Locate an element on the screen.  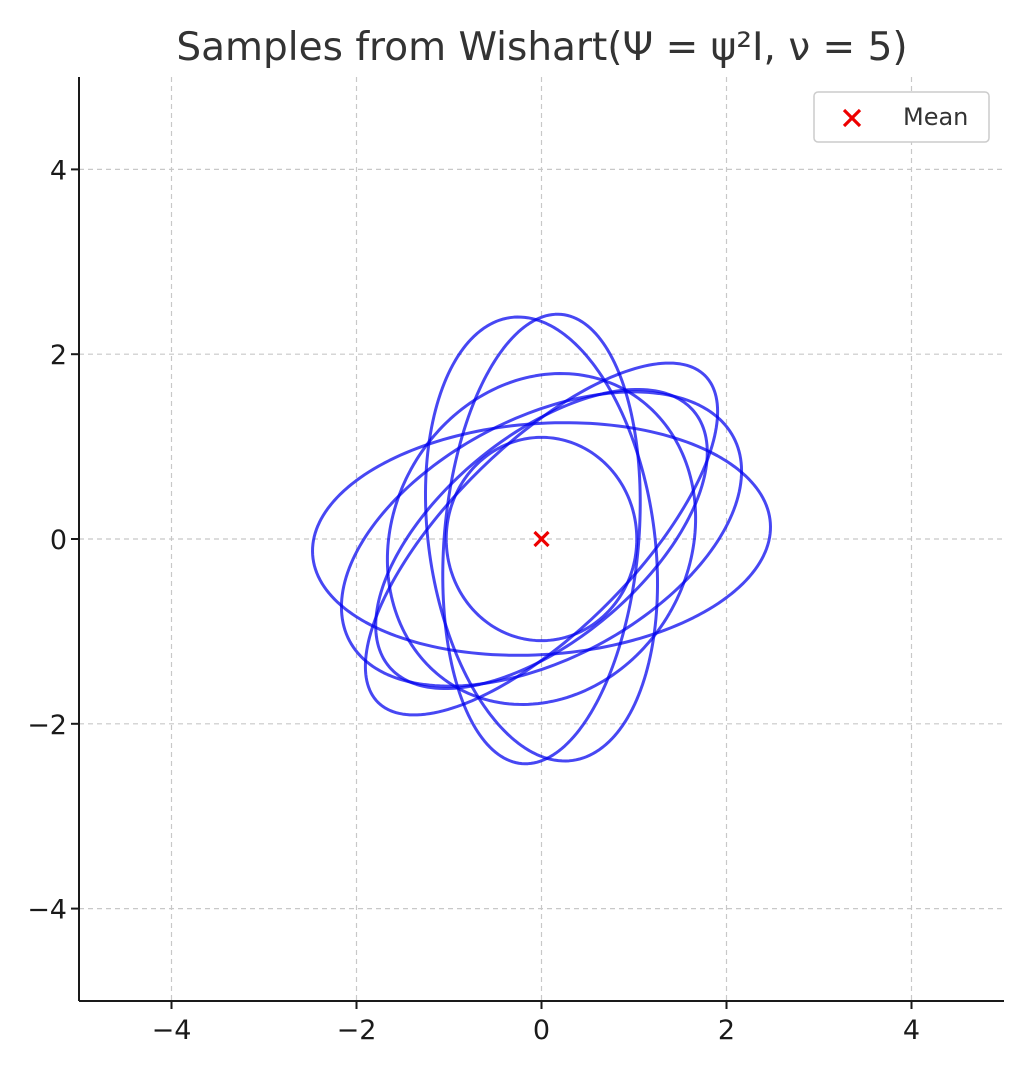
x-tick-label: −4 is located at coordinates (172, 1030).